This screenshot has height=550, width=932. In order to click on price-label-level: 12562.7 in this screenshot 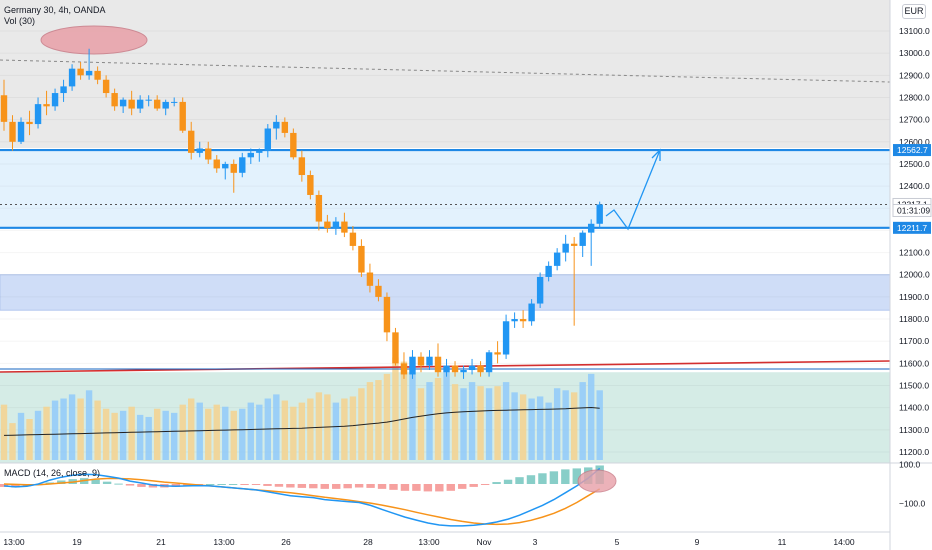, I will do `click(912, 150)`.